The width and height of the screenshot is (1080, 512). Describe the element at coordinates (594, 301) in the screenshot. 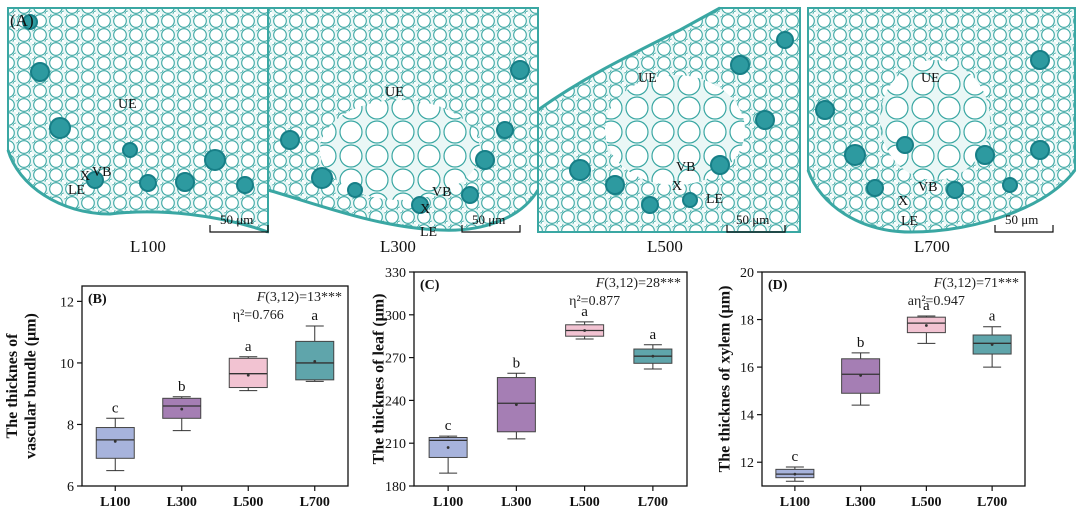

I see `effect-size: η²=0.877` at that location.